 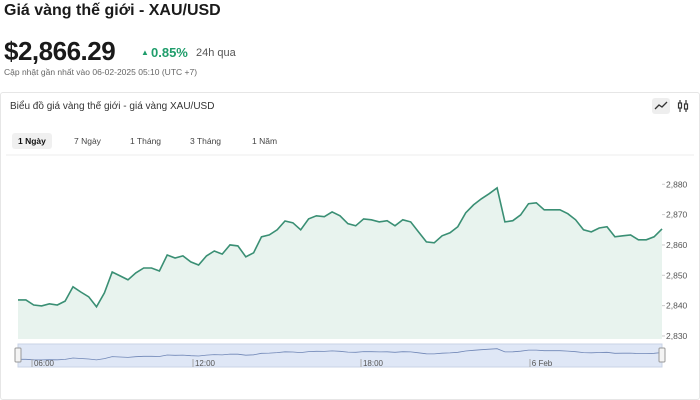 What do you see at coordinates (677, 306) in the screenshot?
I see `y-tick-label: 2,840` at bounding box center [677, 306].